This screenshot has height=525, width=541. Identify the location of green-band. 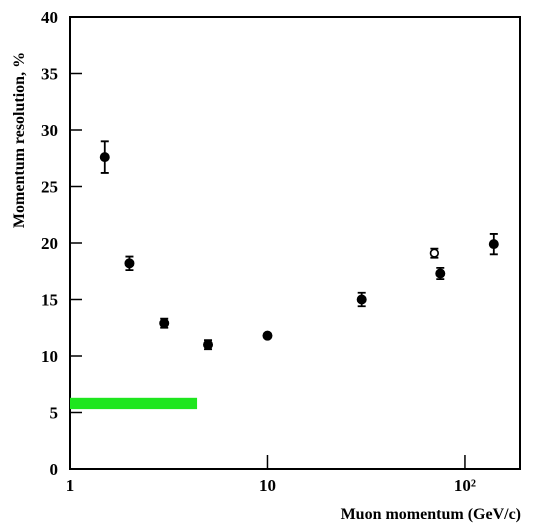
(134, 403).